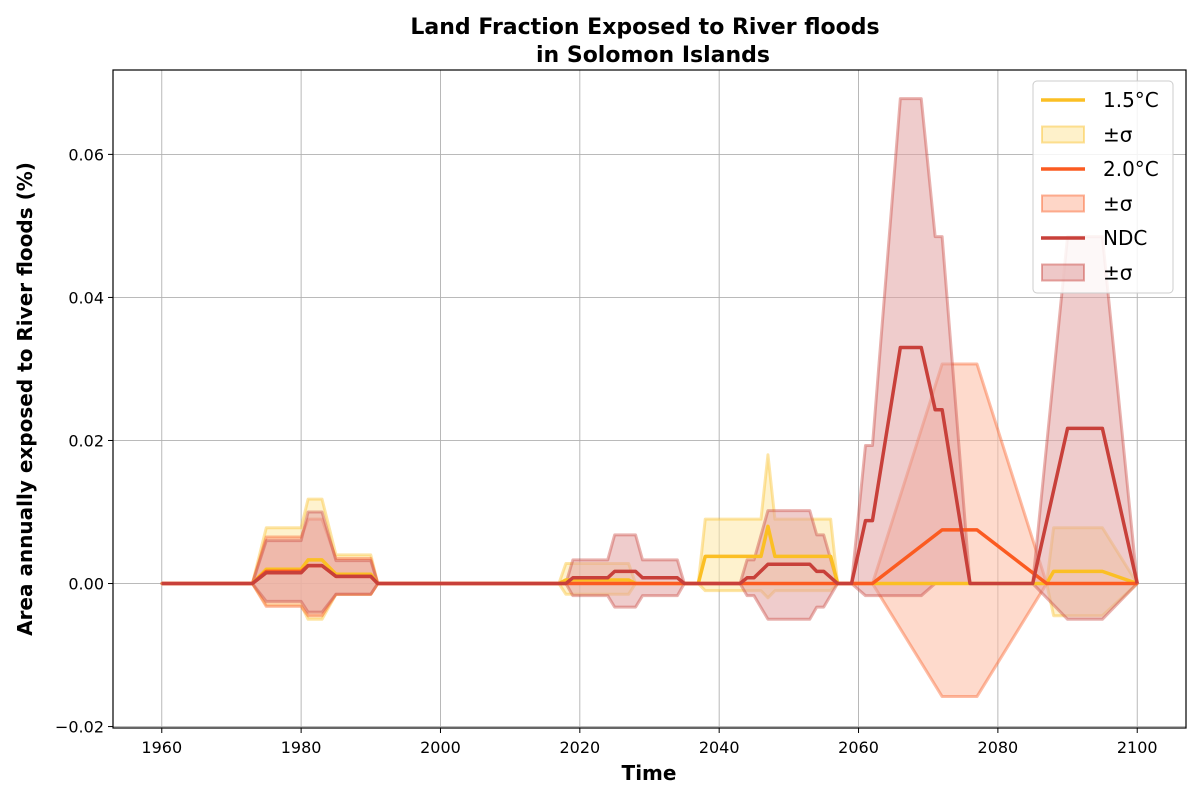  Describe the element at coordinates (86, 440) in the screenshot. I see `y-tick-label: 0.02` at that location.